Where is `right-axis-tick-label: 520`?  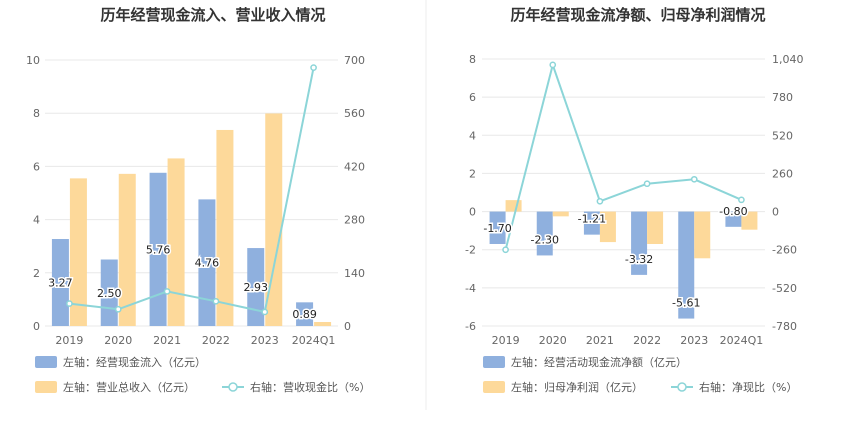
right-axis-tick-label: 520 is located at coordinates (782, 135).